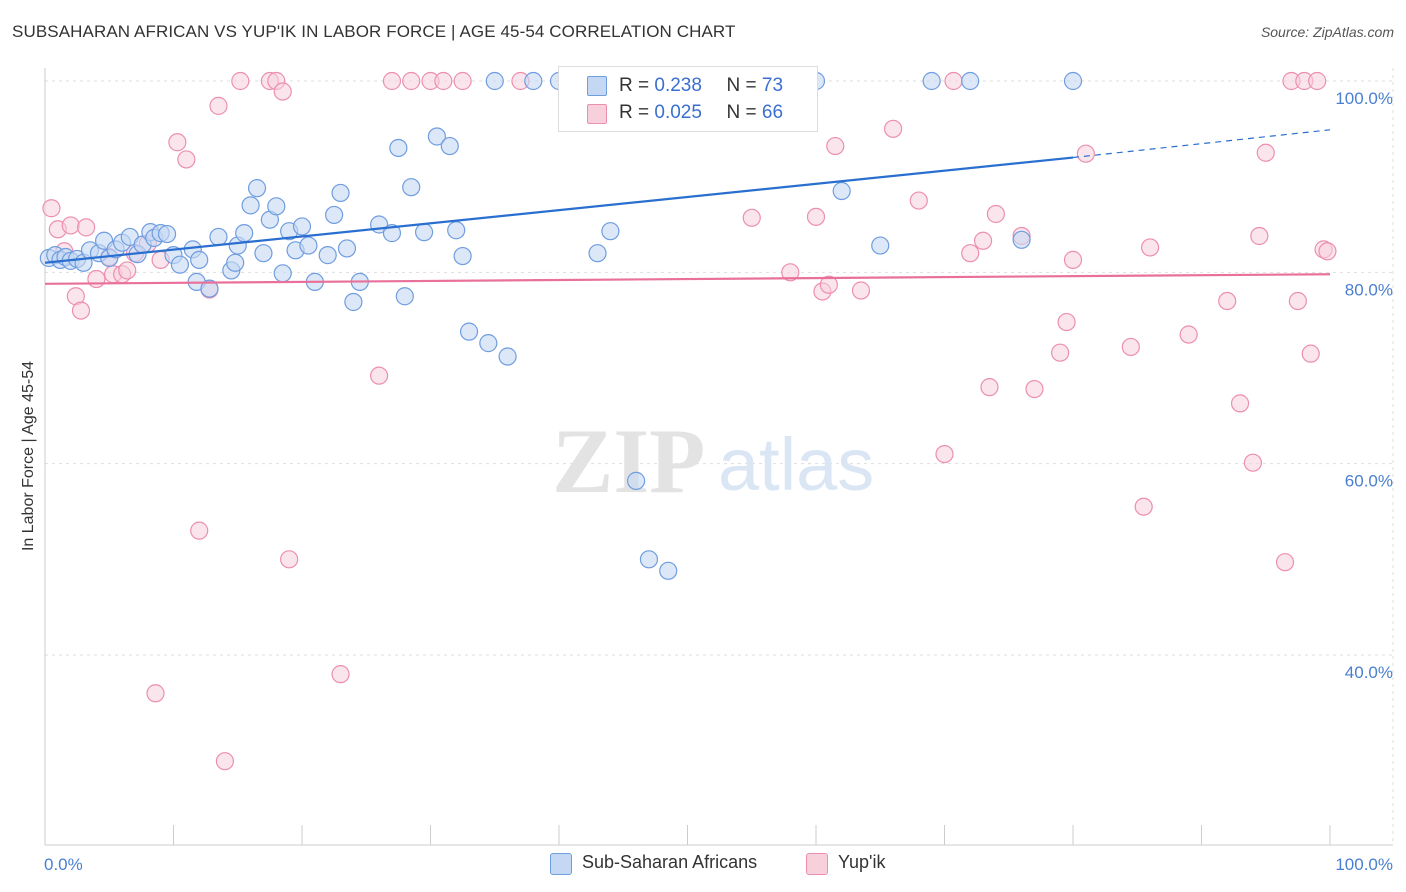 This screenshot has height=892, width=1406. I want to click on legend-r-label: R =, so click(634, 112).